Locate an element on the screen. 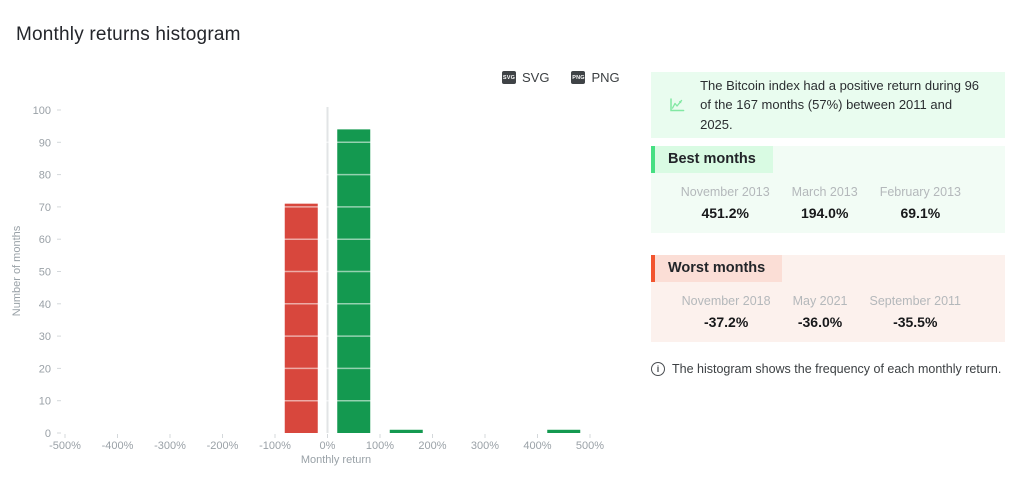 This screenshot has width=1012, height=487. y-tick-label: 100 is located at coordinates (42, 111).